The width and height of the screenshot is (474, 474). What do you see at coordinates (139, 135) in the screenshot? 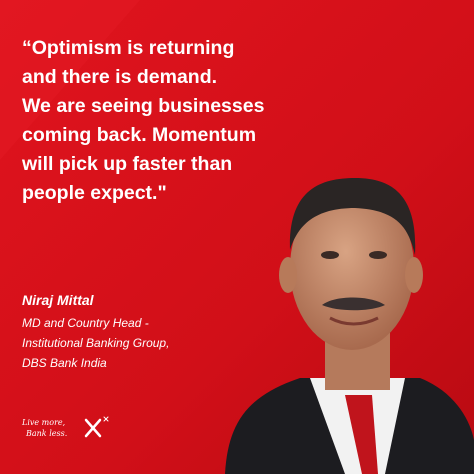
I see `quote-line: coming back. Momentum` at bounding box center [139, 135].